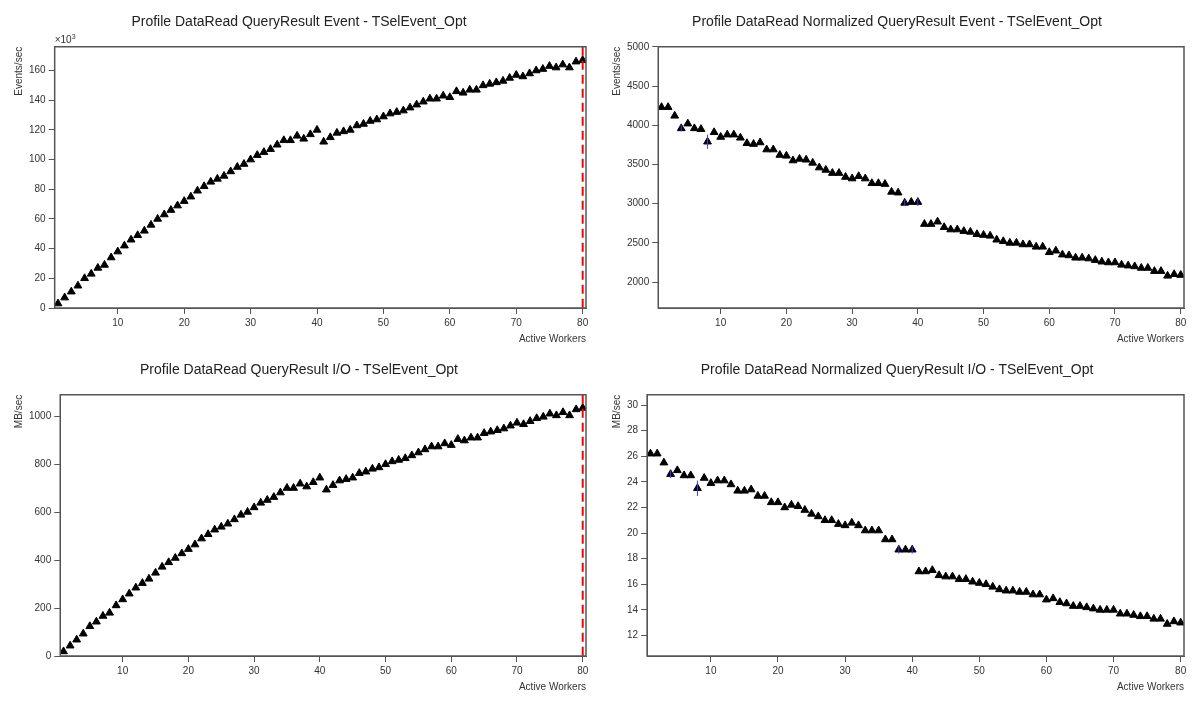  Describe the element at coordinates (633, 635) in the screenshot. I see `y-tick-label: 12` at that location.